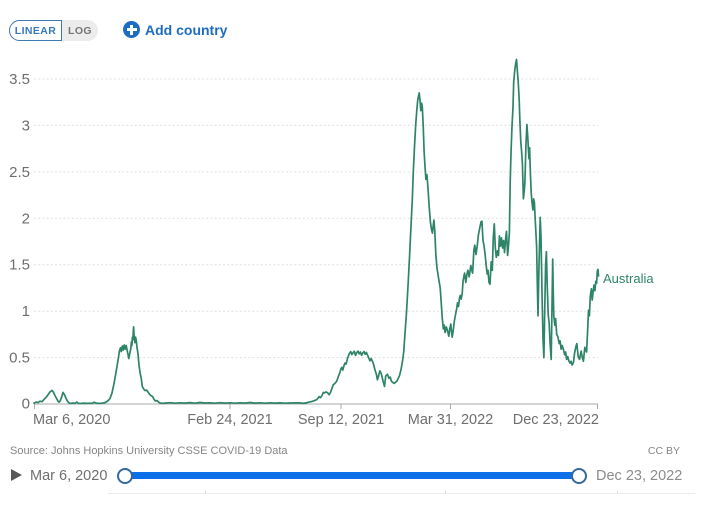 The height and width of the screenshot is (519, 721). Describe the element at coordinates (19, 265) in the screenshot. I see `svg-text: 1.5` at that location.